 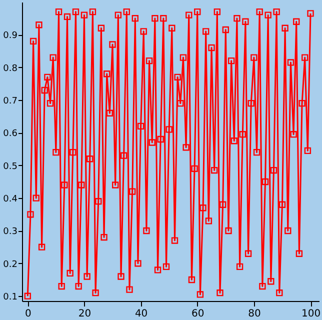 I want to click on y-tick-label: 0.2, so click(x=10, y=265).